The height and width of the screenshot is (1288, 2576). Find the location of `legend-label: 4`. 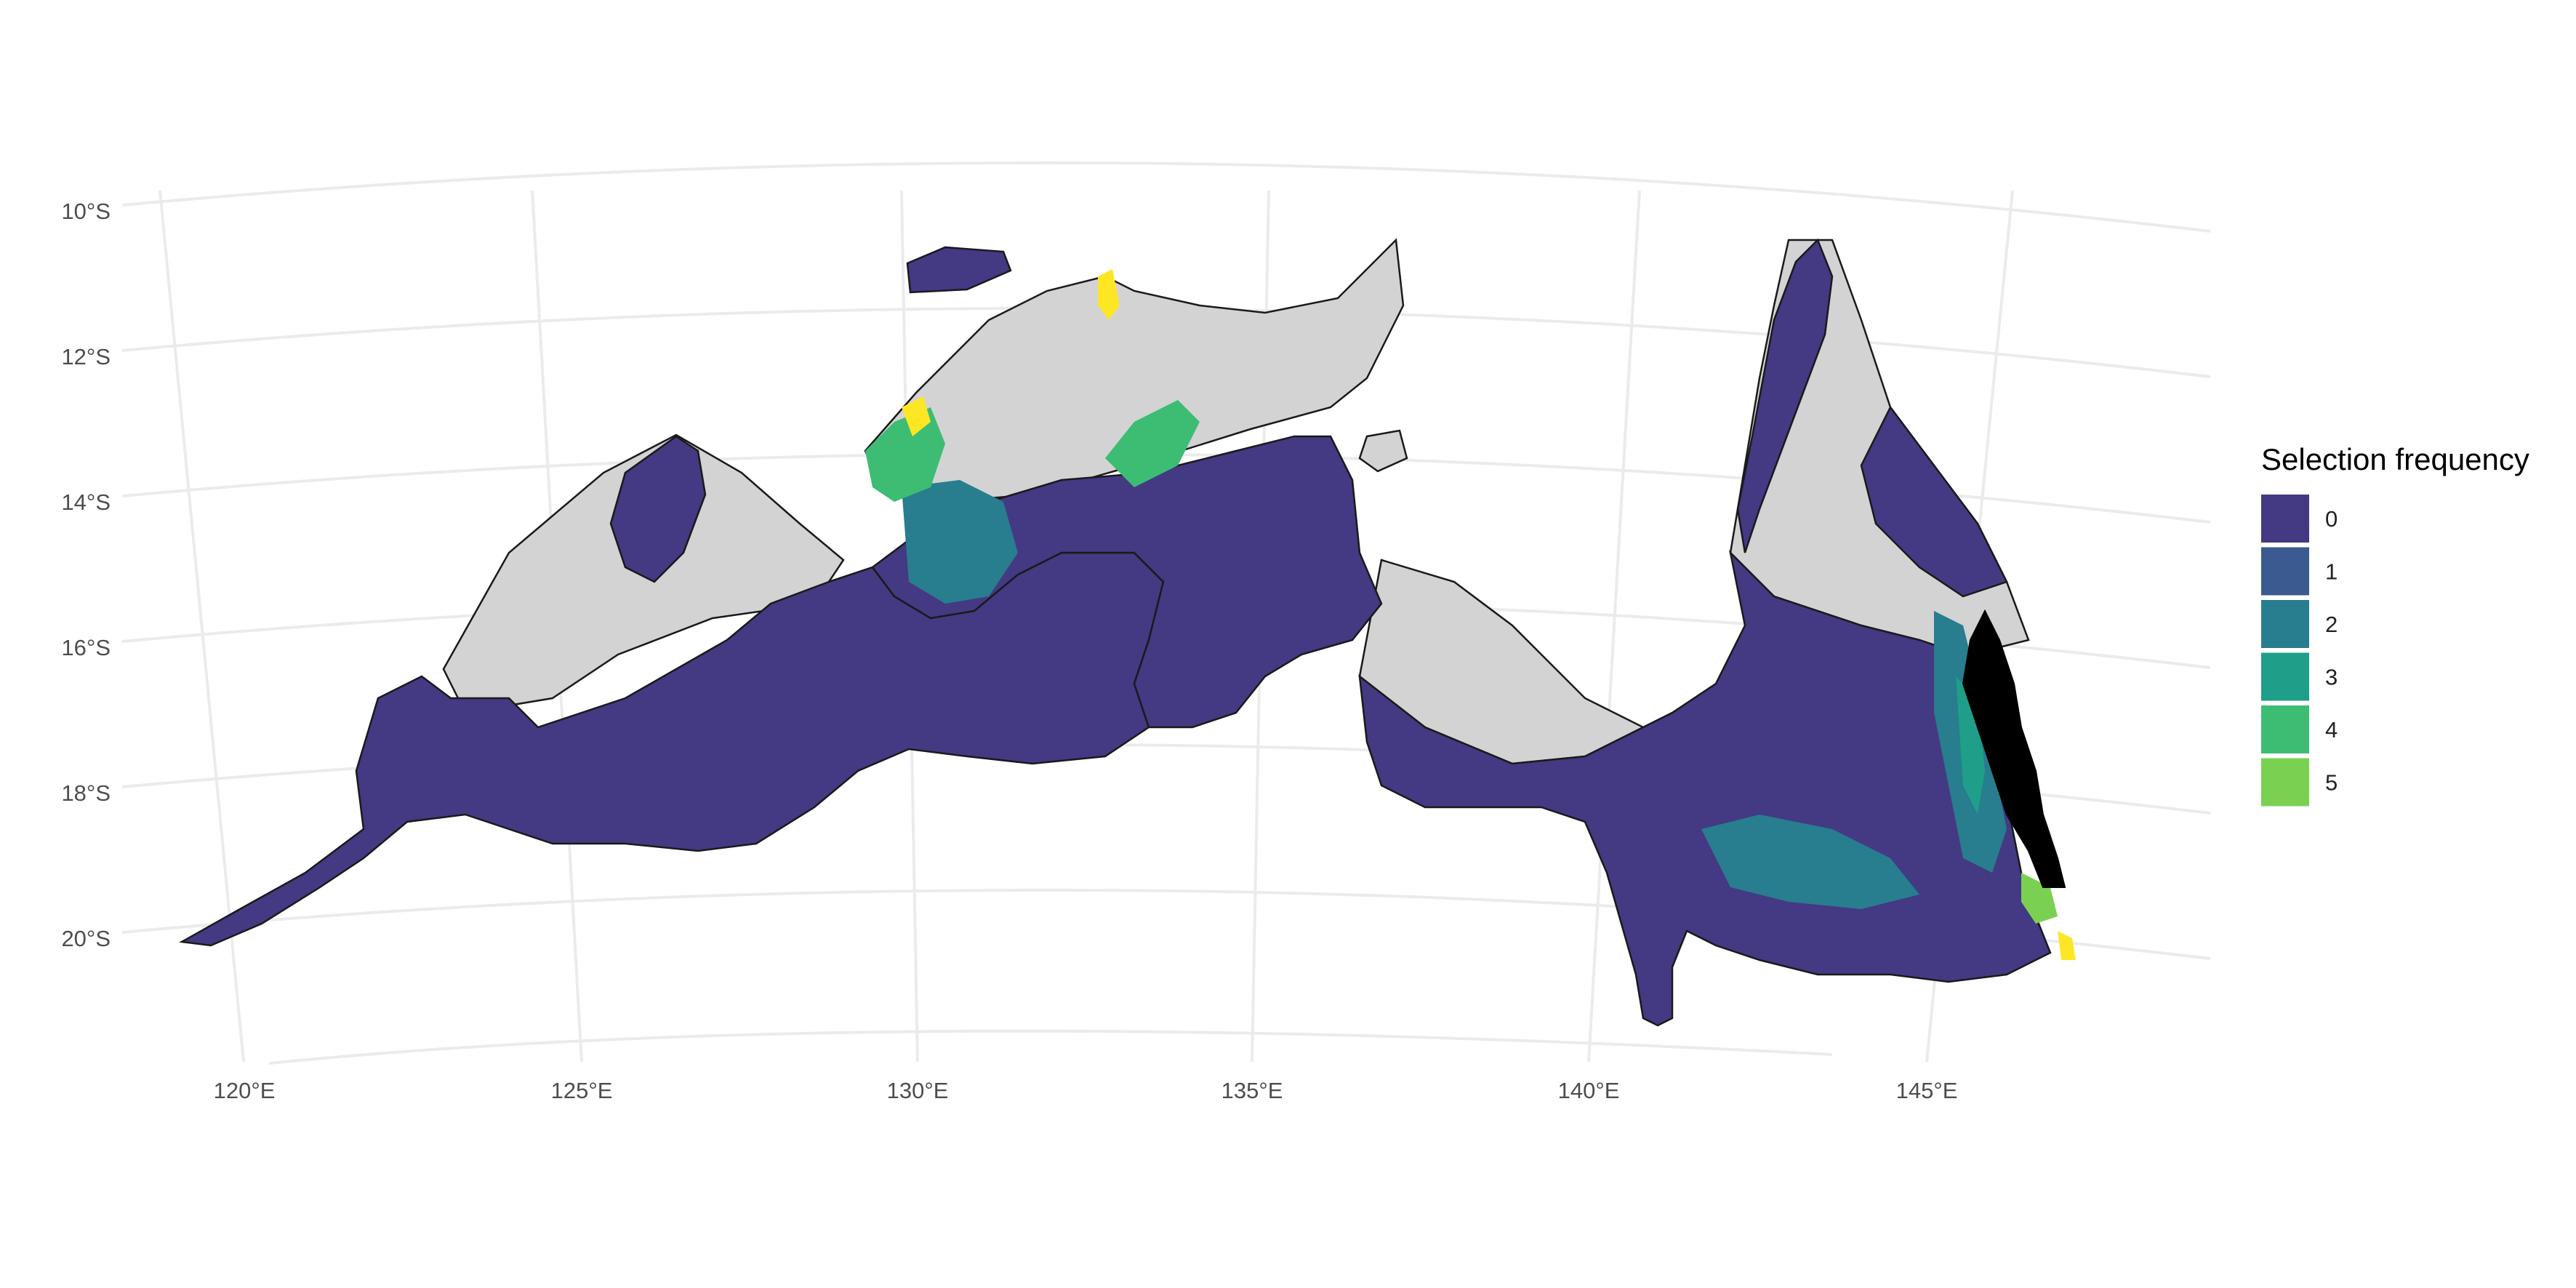

legend-label: 4 is located at coordinates (2331, 730).